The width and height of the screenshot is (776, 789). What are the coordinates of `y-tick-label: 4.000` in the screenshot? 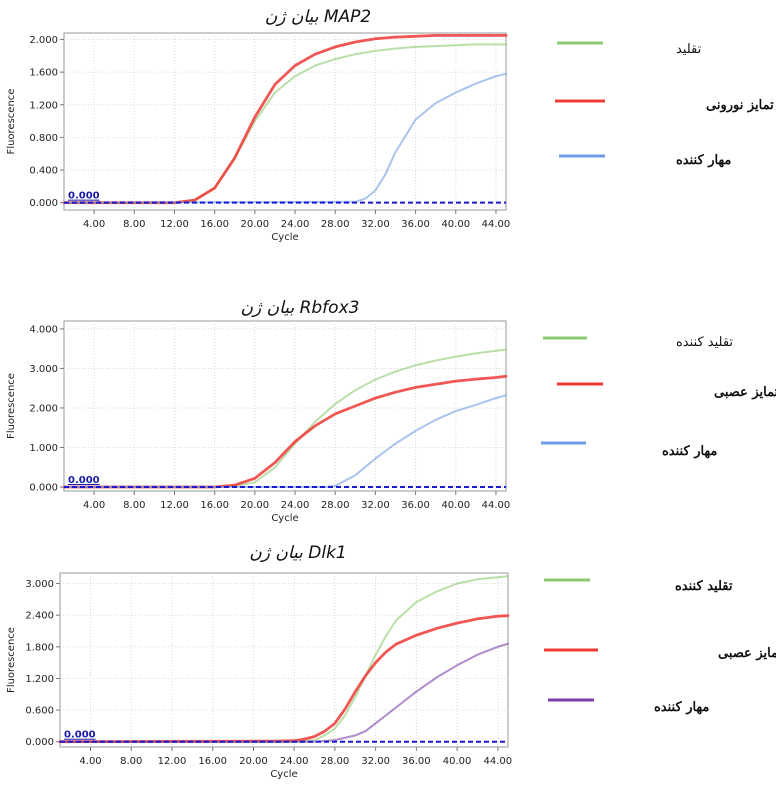 It's located at (43, 329).